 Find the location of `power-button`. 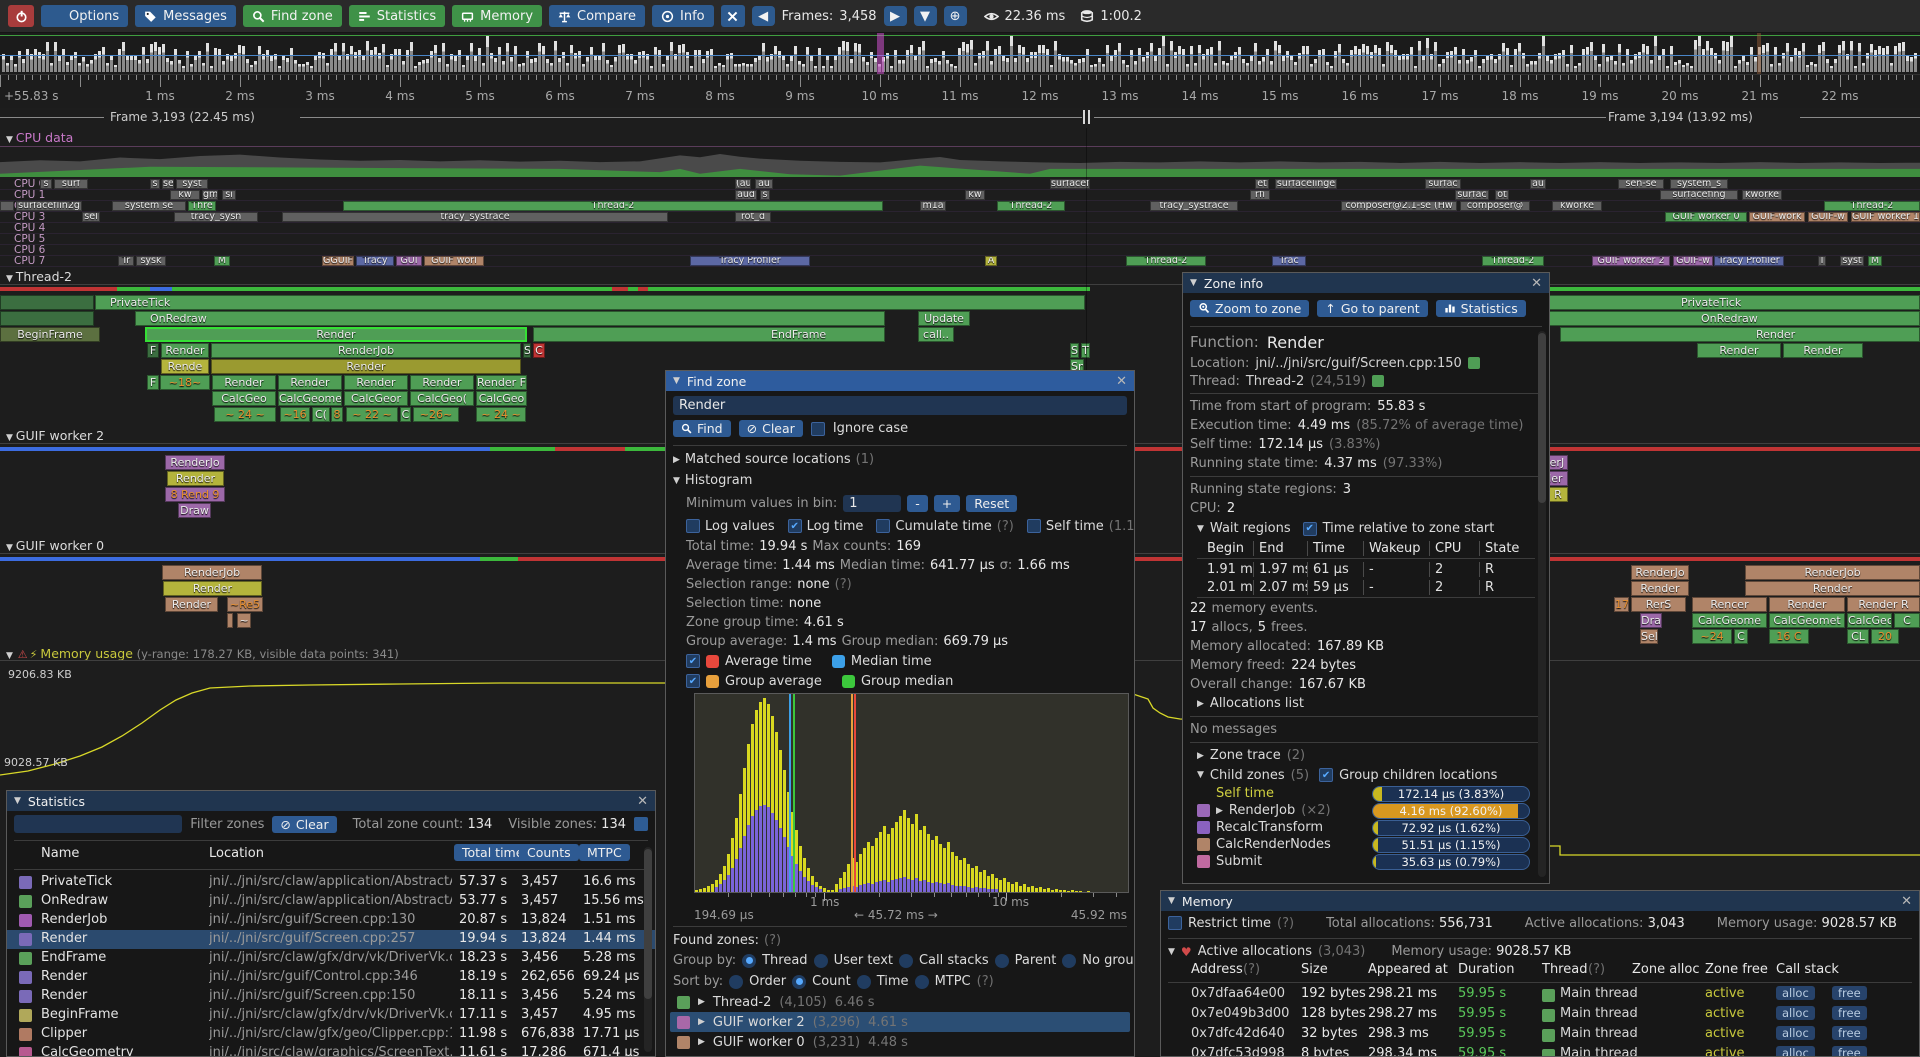

power-button is located at coordinates (21, 16).